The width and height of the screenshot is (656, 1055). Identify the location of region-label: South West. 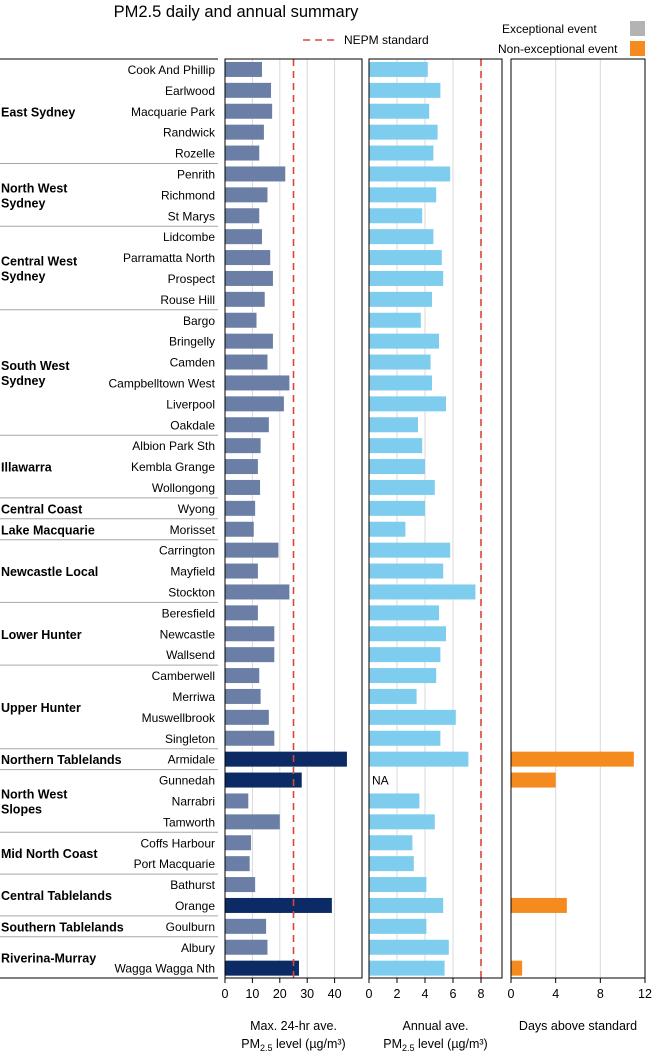
(35, 366).